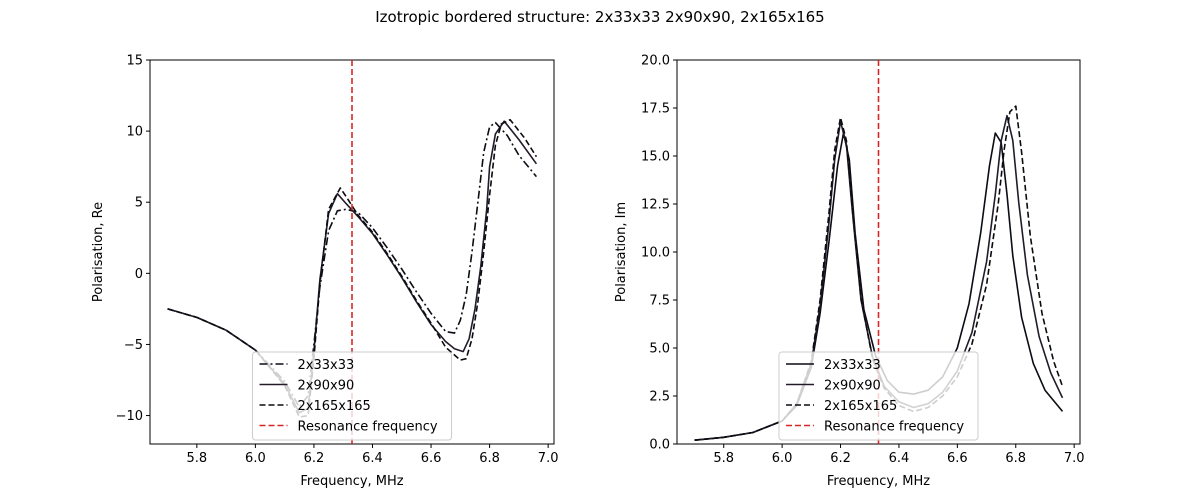 The height and width of the screenshot is (504, 1200). I want to click on y-tick-label: 15.0, so click(655, 157).